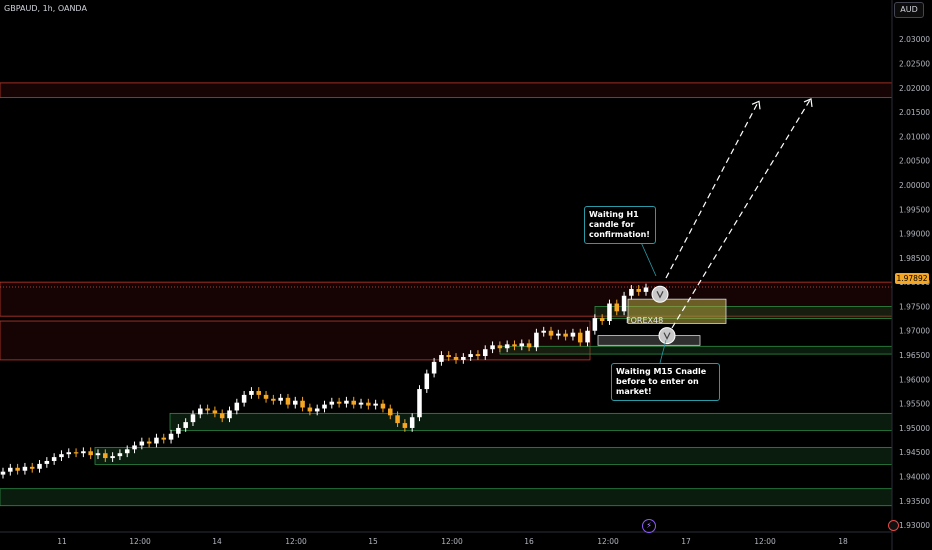 The width and height of the screenshot is (932, 550). I want to click on y-tick-label: 1.96500, so click(914, 355).